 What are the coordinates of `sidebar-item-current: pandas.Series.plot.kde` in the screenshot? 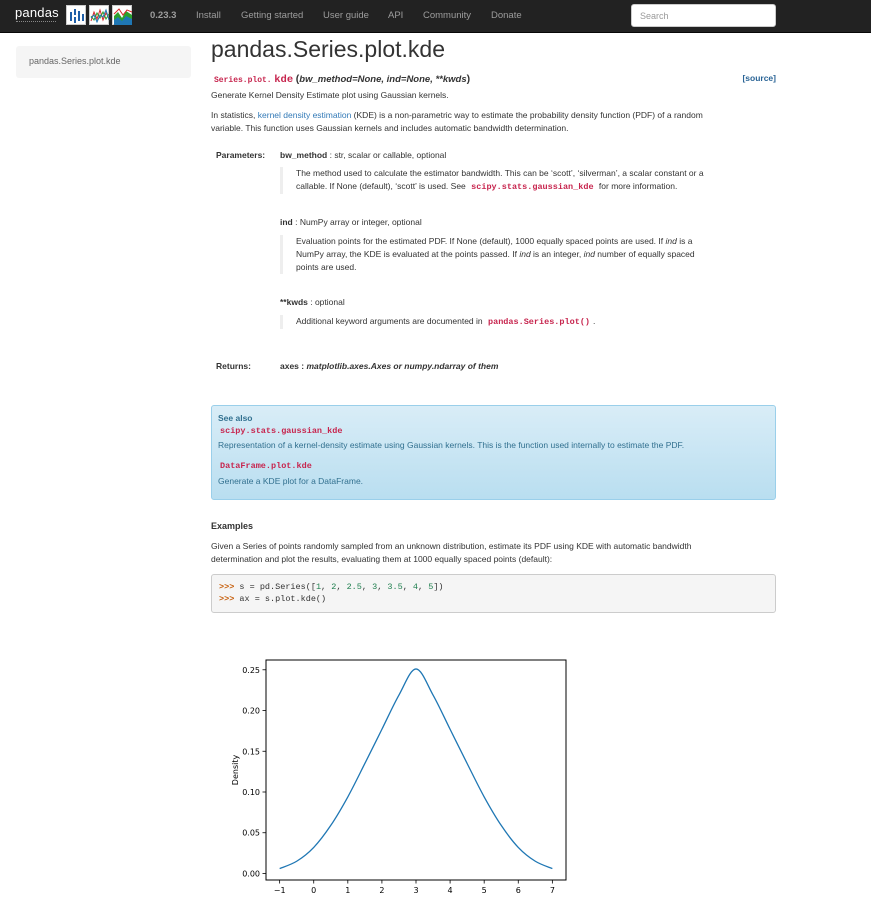 It's located at (75, 61).